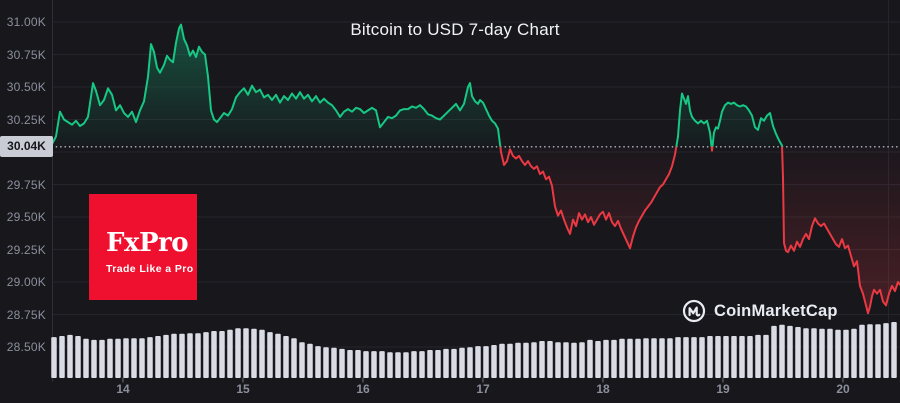 This screenshot has width=900, height=403. I want to click on fxpro-wordmark: FxPro, so click(147, 242).